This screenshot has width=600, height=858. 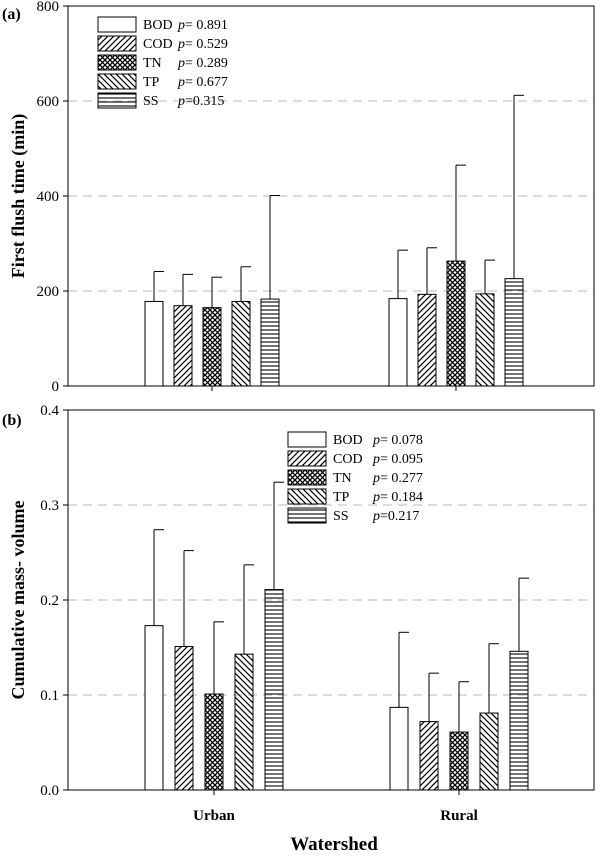 What do you see at coordinates (397, 440) in the screenshot?
I see `legend-p-value: p= 0.078` at bounding box center [397, 440].